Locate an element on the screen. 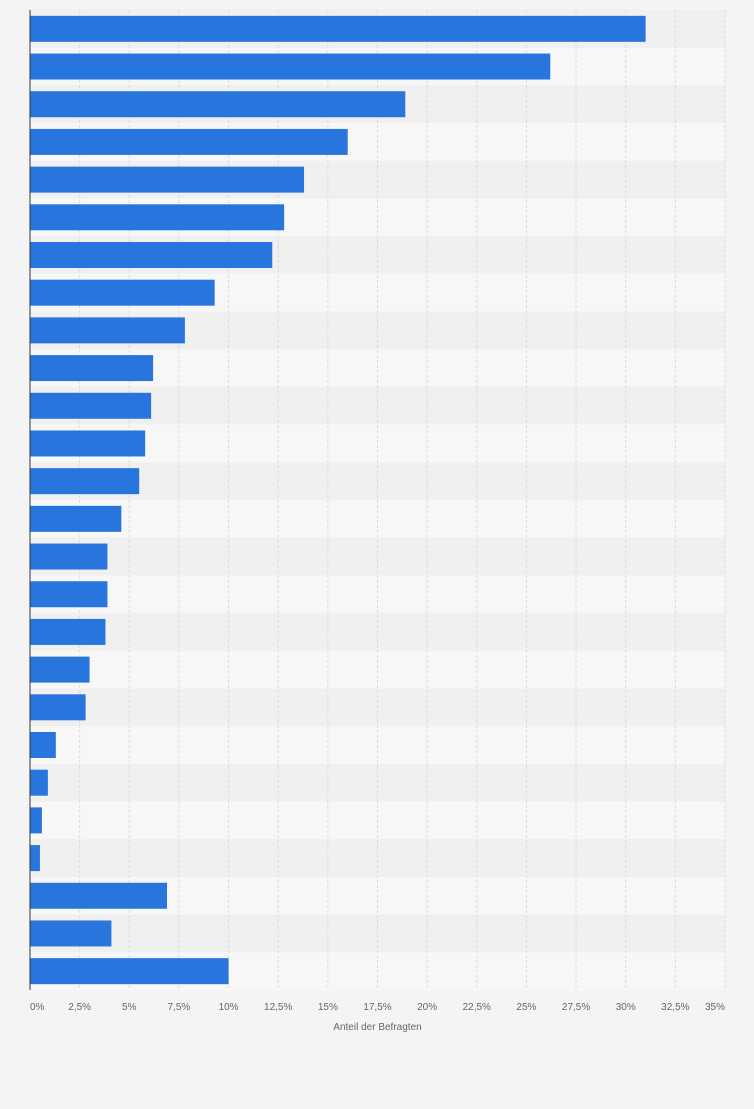 The width and height of the screenshot is (754, 1109). x-tick-label: 22,5% is located at coordinates (477, 1007).